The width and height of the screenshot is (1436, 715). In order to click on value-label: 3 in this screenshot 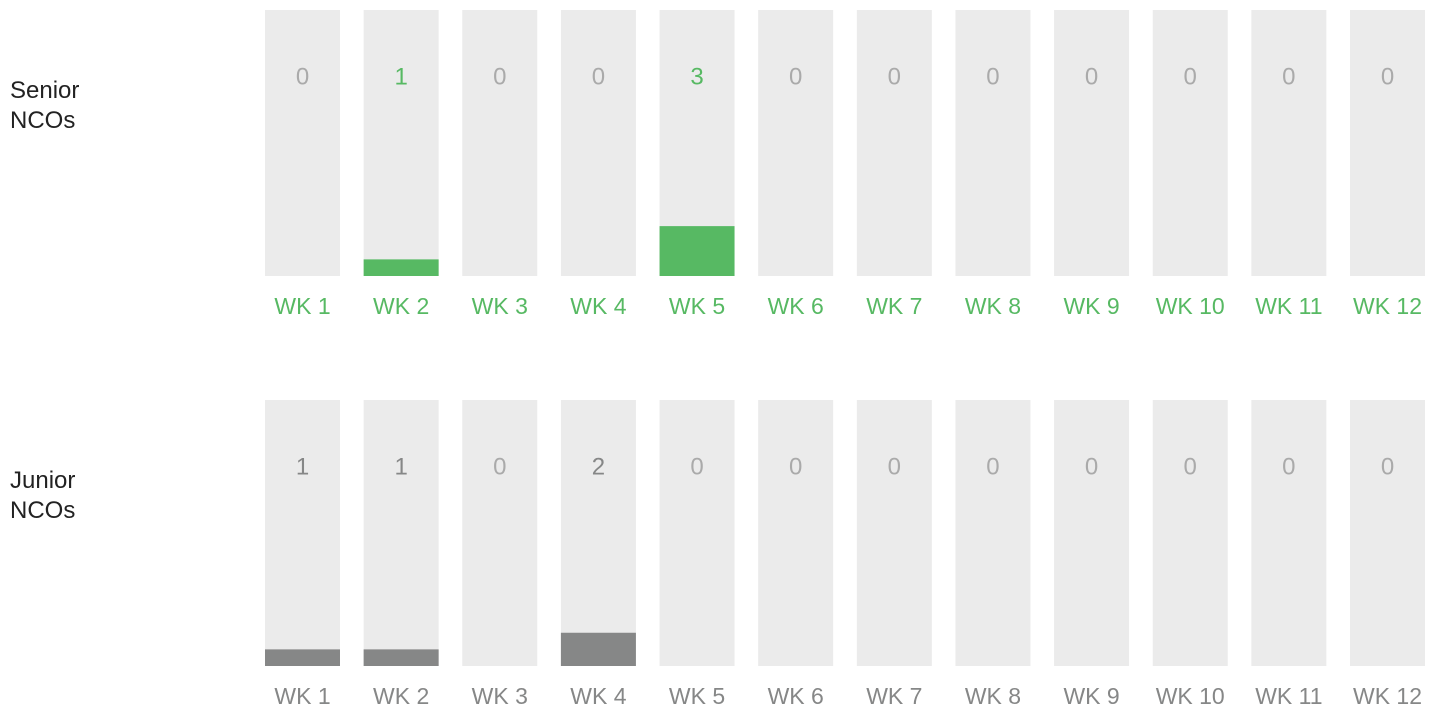, I will do `click(696, 76)`.